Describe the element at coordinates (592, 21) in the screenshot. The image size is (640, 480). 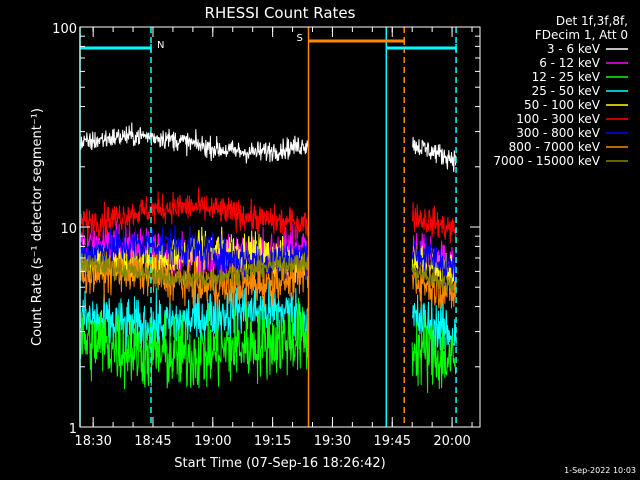
I see `legend-header-line-1: Det 1f,3f,8f,` at that location.